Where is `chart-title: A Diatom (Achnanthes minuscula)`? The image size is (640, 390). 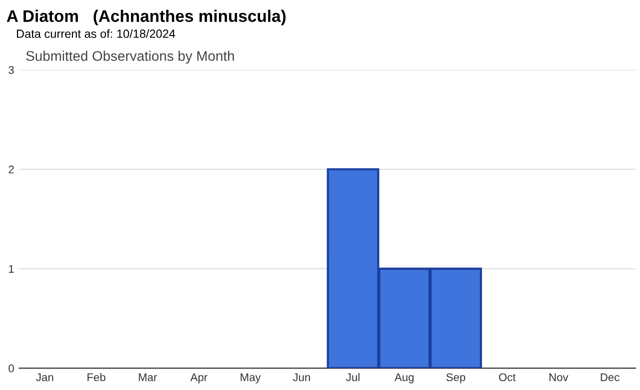
chart-title: A Diatom (Achnanthes minuscula) is located at coordinates (146, 18).